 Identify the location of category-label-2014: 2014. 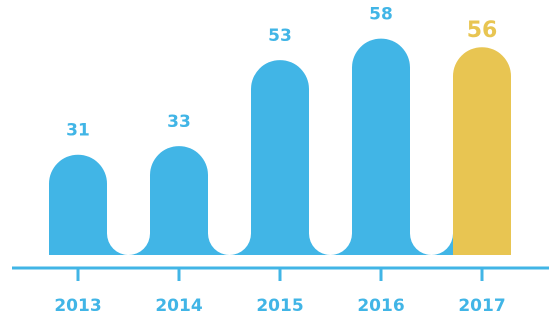
(178, 306).